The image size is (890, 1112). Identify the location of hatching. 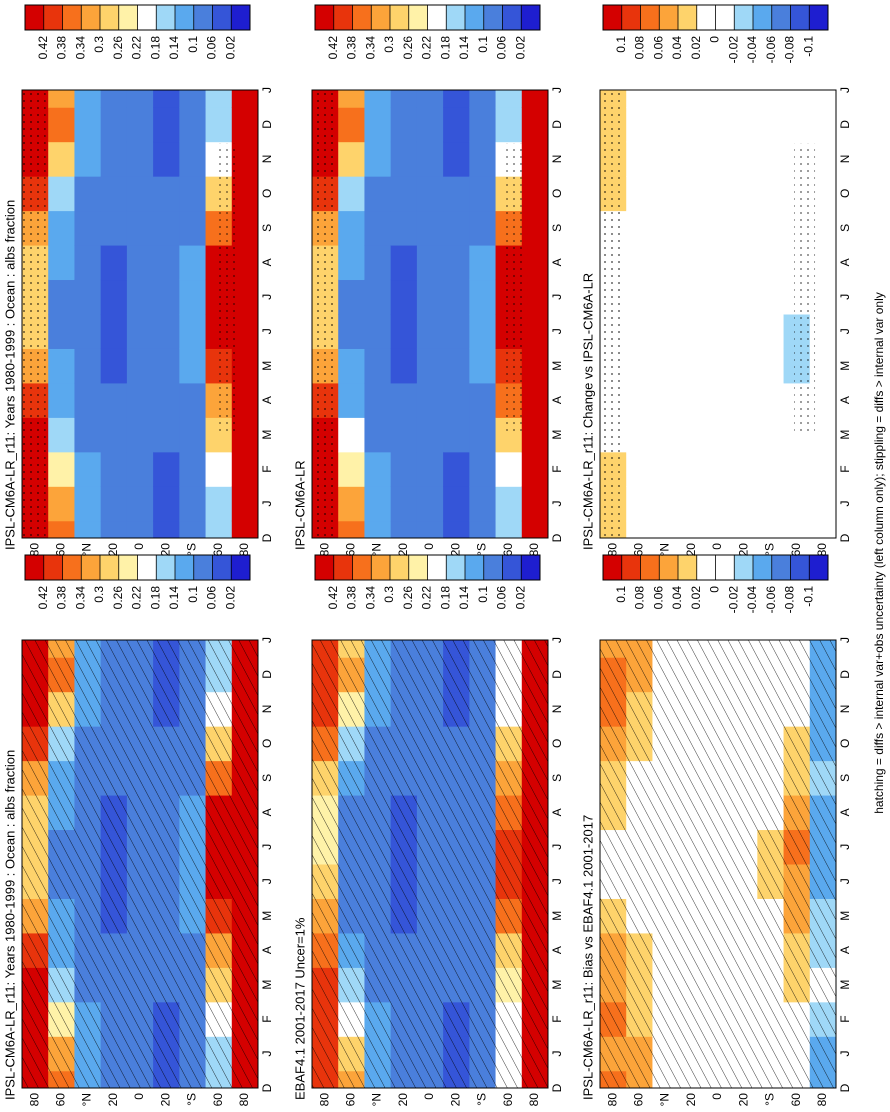
(718, 864).